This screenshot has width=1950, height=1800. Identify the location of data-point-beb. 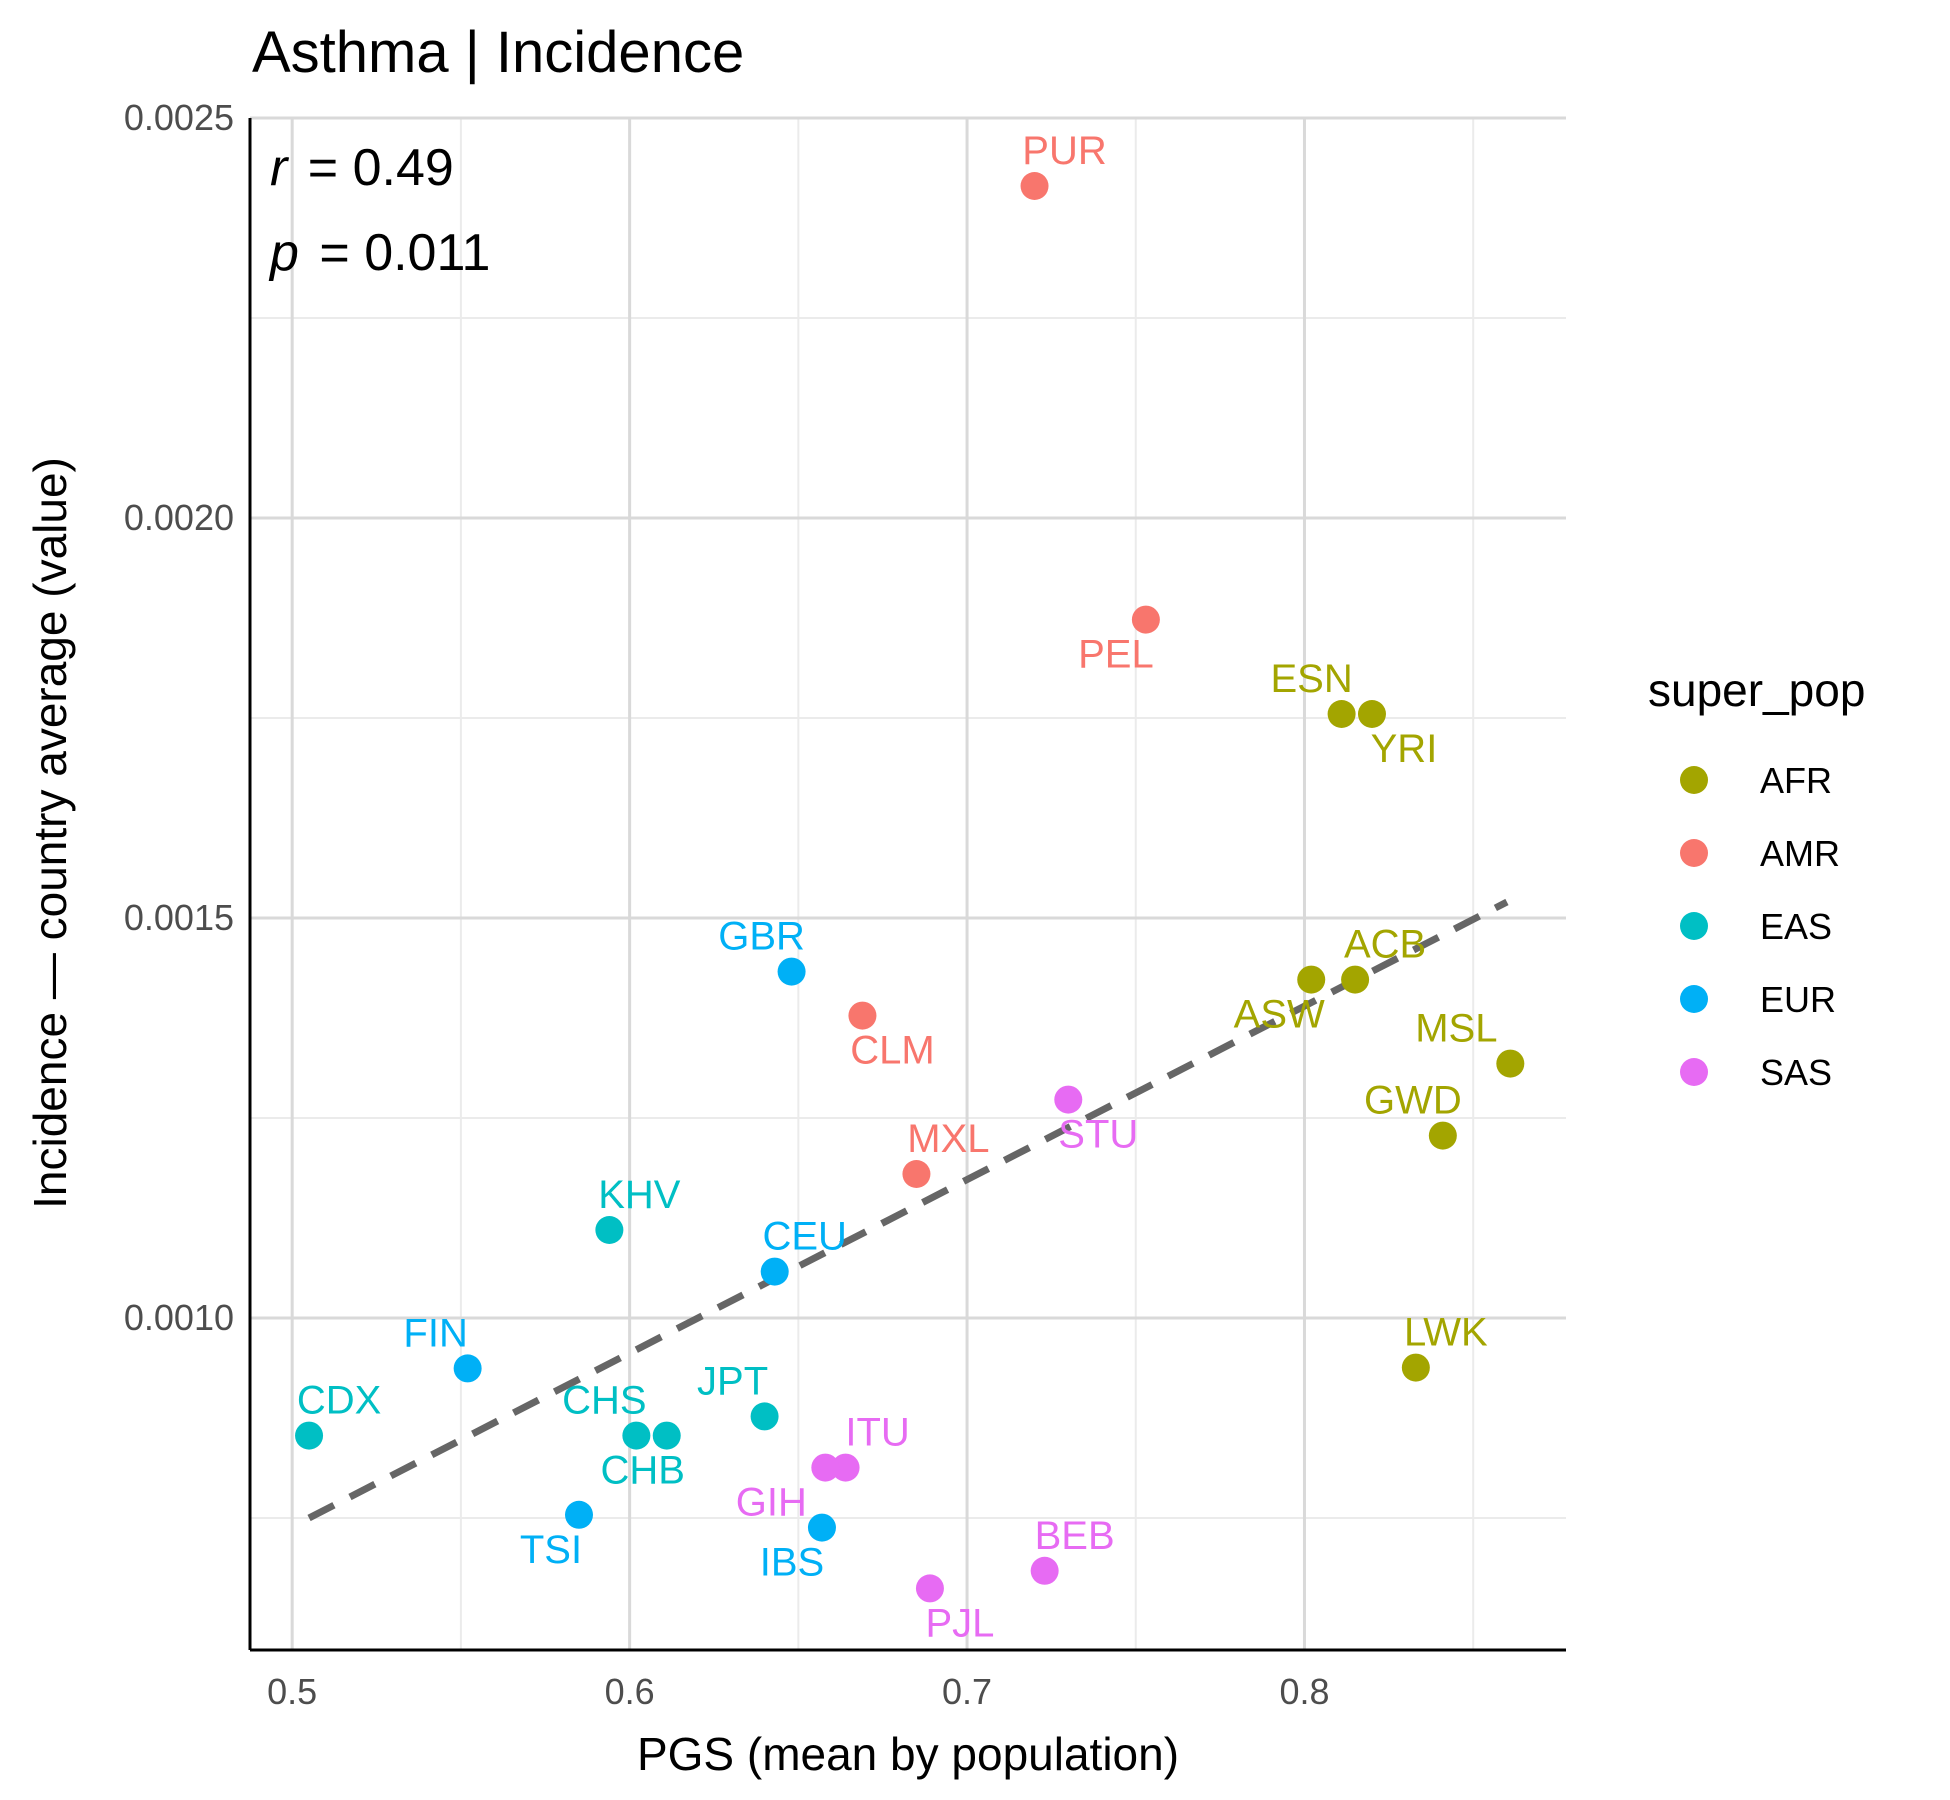
(1044, 1570).